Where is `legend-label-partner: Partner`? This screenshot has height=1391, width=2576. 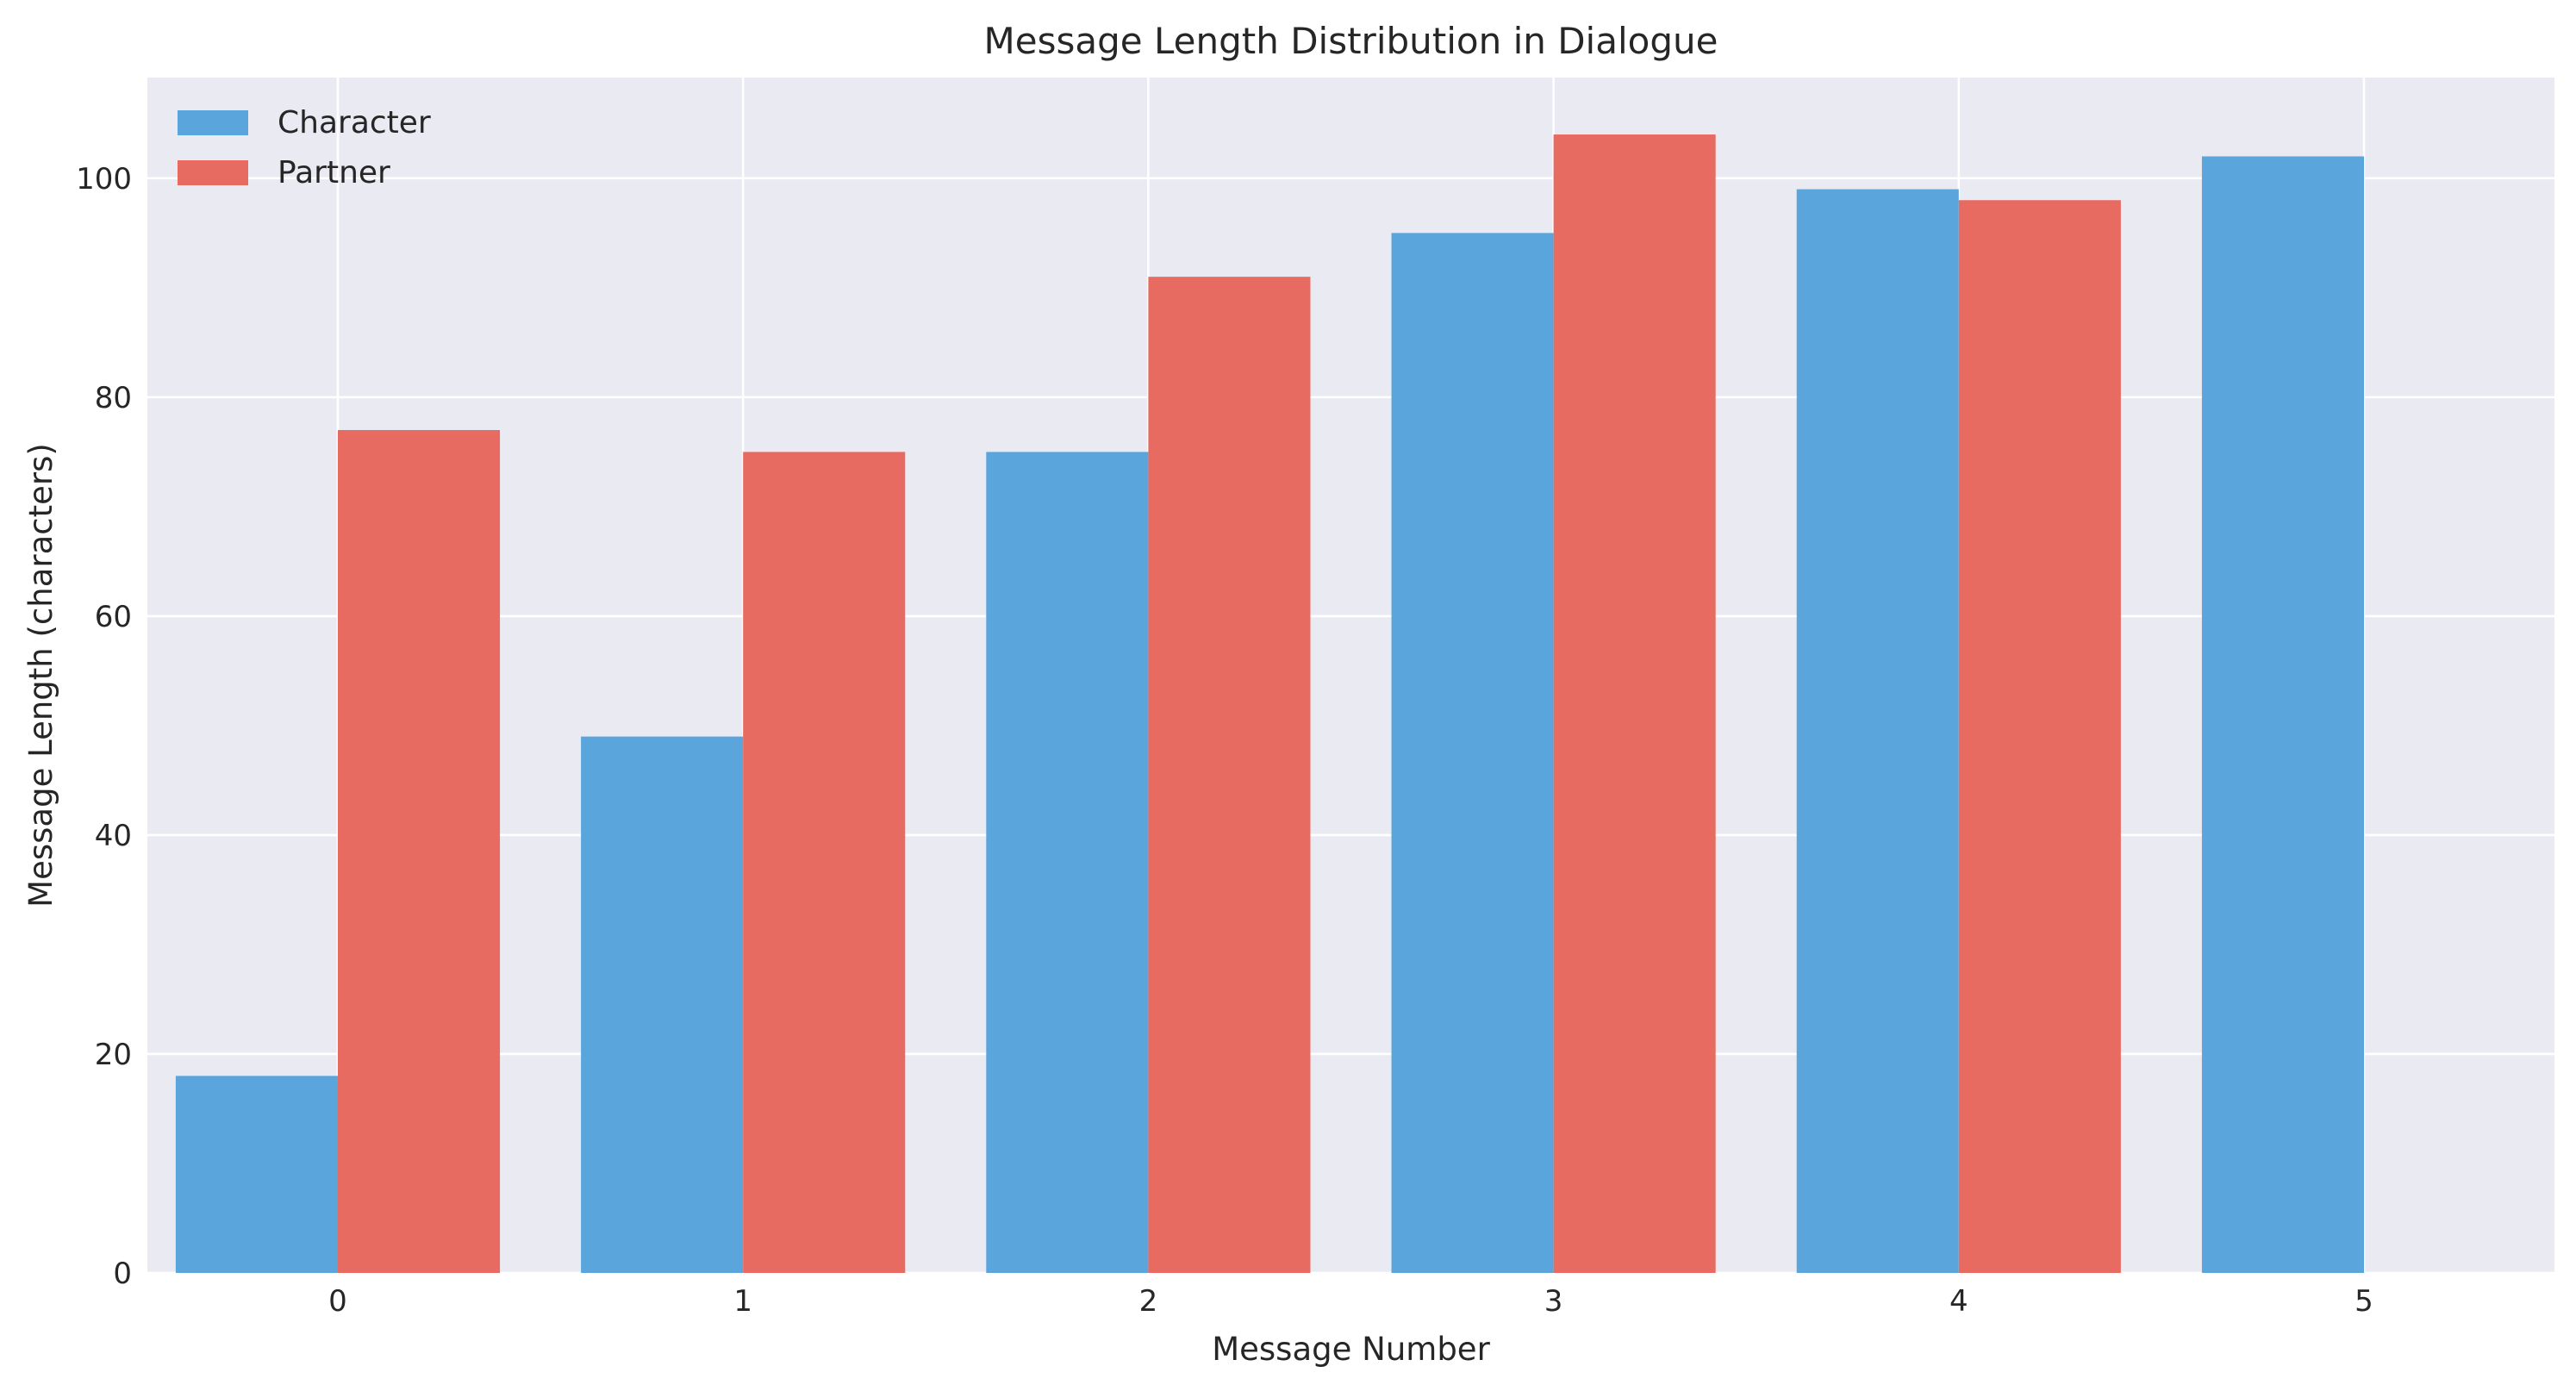
legend-label-partner: Partner is located at coordinates (334, 172).